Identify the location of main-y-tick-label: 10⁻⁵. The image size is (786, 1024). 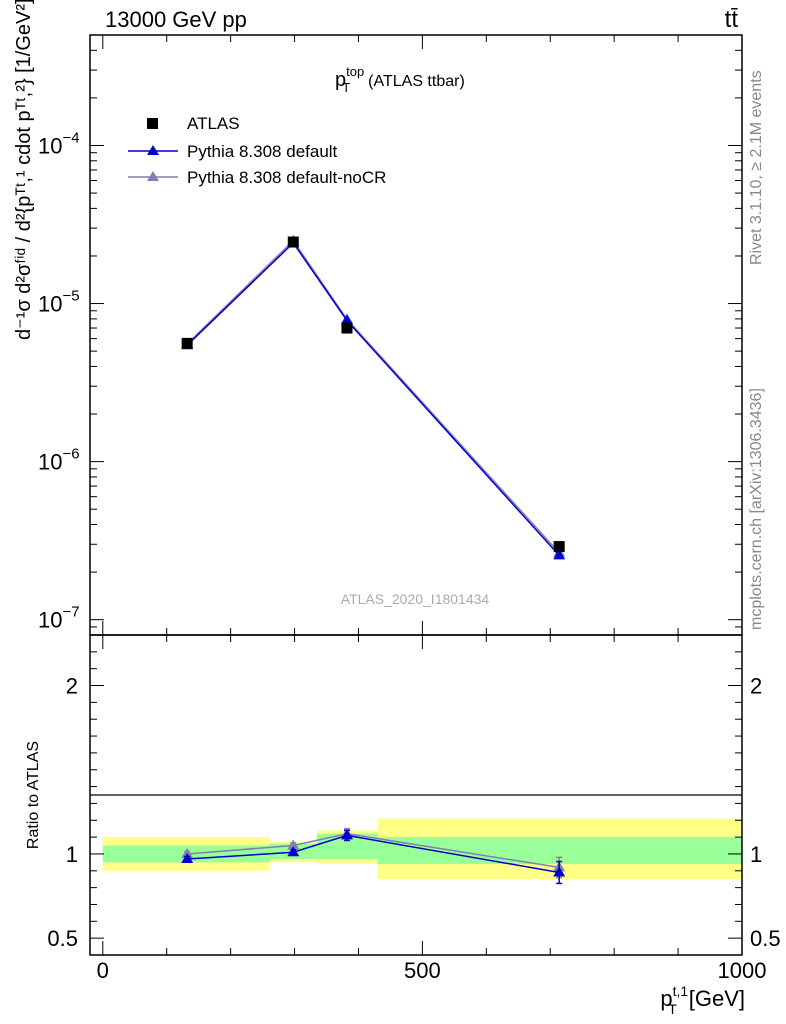
(59, 302).